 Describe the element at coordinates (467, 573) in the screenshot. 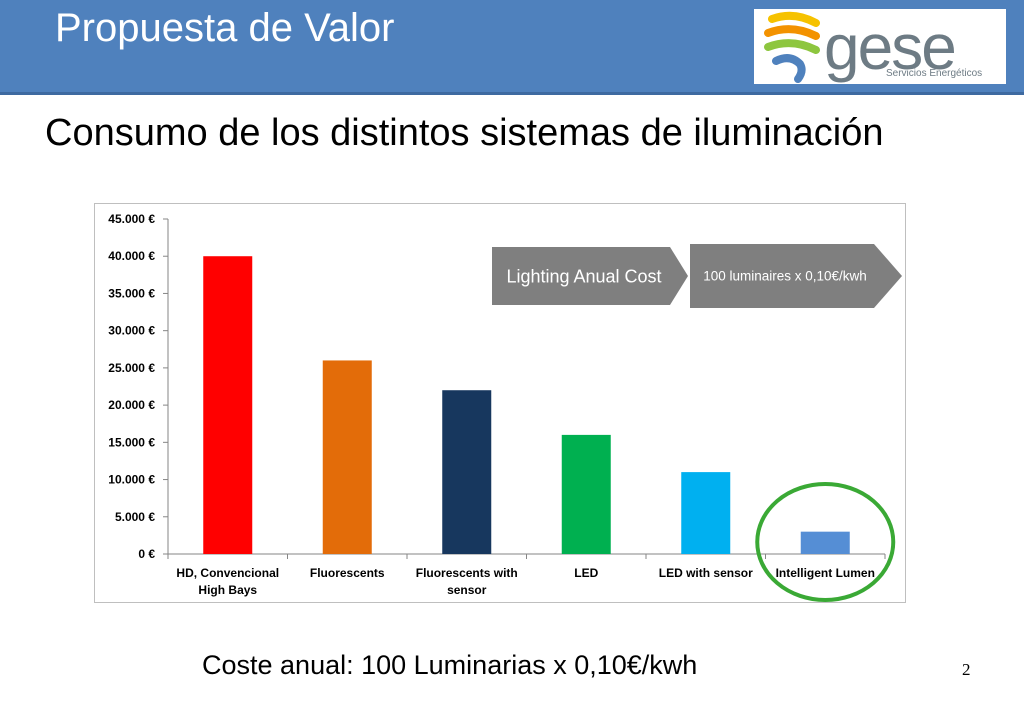

I see `x-category-label: Fluorescents with` at that location.